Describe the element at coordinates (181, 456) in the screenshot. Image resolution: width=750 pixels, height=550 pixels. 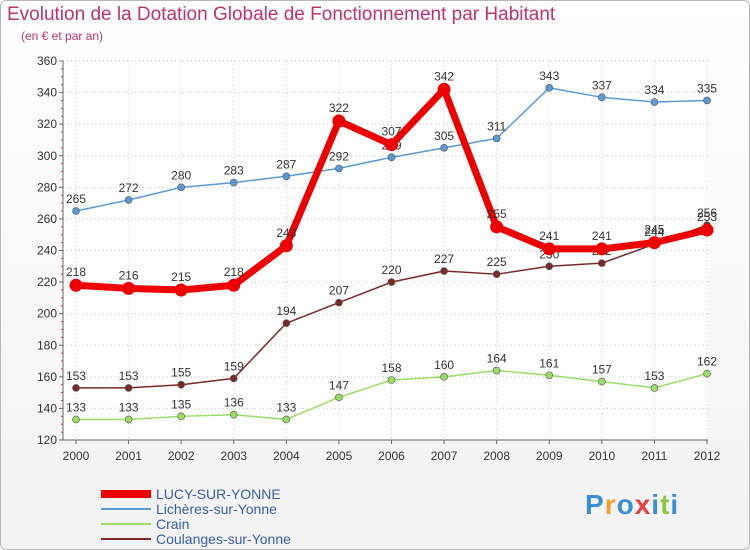
I see `x-tick-label: 2002` at that location.